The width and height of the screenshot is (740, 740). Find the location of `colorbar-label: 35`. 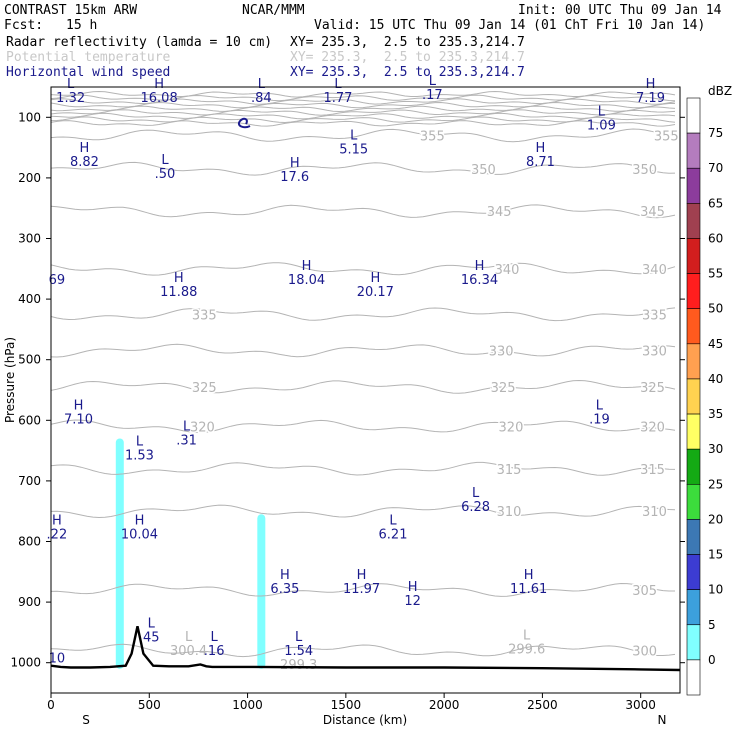

colorbar-label: 35 is located at coordinates (715, 414).